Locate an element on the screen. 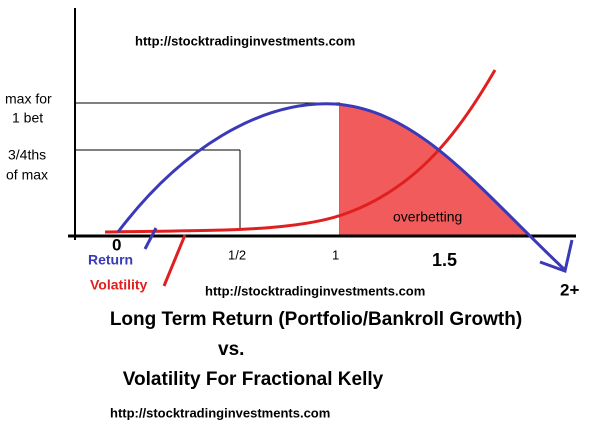 Image resolution: width=605 pixels, height=442 pixels. y-label: 3/4ths is located at coordinates (27, 155).